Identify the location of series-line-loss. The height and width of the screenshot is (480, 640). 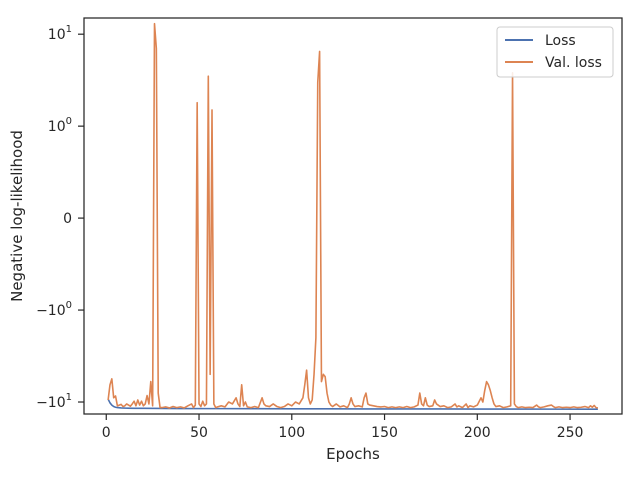
(352, 404).